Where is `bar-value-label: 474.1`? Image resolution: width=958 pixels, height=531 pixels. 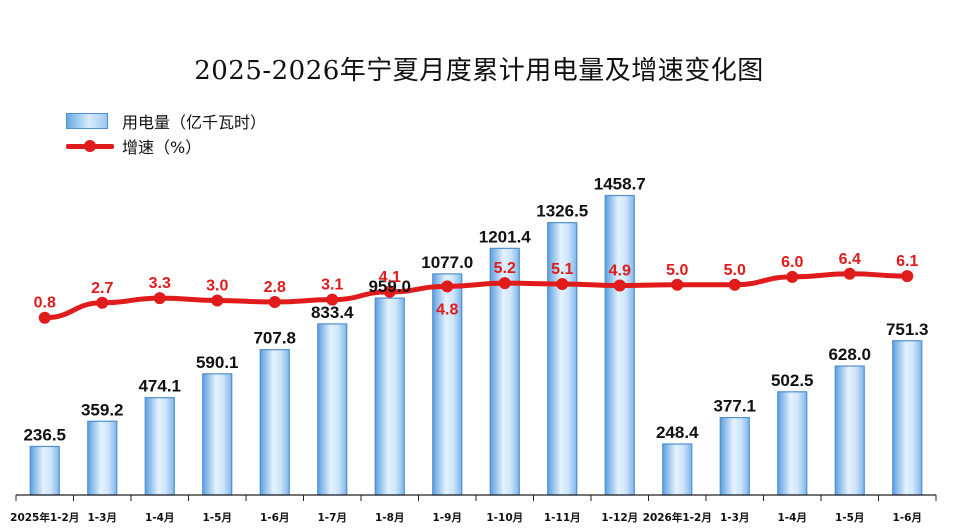
bar-value-label: 474.1 is located at coordinates (159, 386).